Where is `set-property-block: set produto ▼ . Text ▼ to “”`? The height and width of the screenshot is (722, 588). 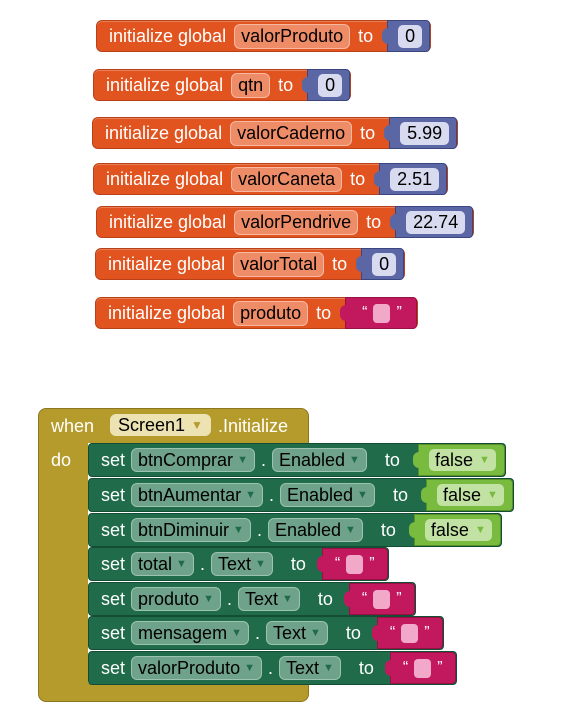
set-property-block: set produto ▼ . Text ▼ to “” is located at coordinates (252, 599).